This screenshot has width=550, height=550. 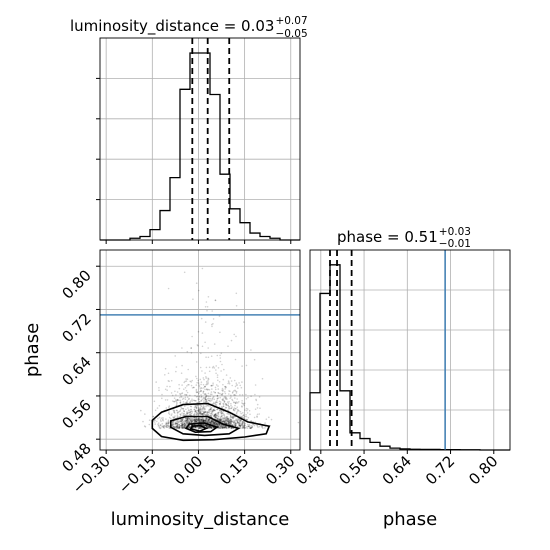 What do you see at coordinates (76, 371) in the screenshot?
I see `phase-y-tick-label: 0.64` at bounding box center [76, 371].